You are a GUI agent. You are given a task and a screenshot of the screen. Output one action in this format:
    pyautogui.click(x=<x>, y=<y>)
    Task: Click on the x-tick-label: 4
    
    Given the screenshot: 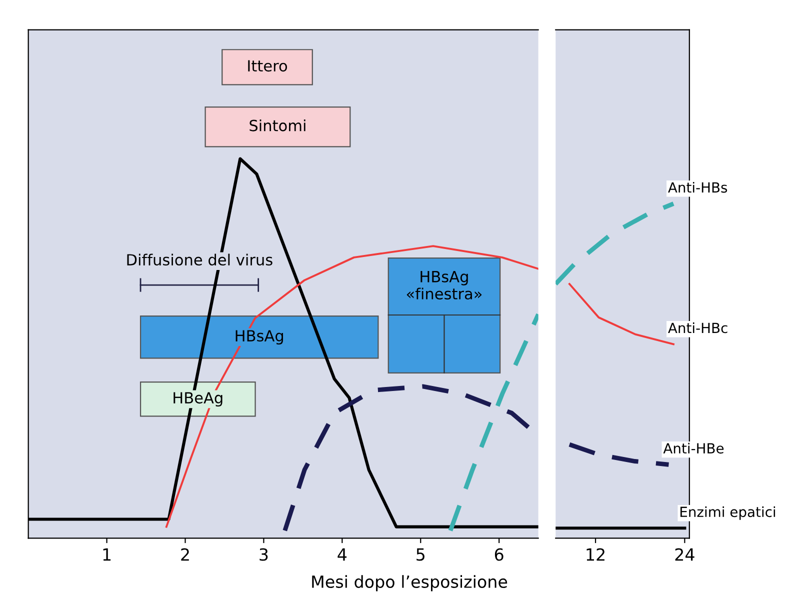 What is the action you would take?
    pyautogui.click(x=342, y=554)
    